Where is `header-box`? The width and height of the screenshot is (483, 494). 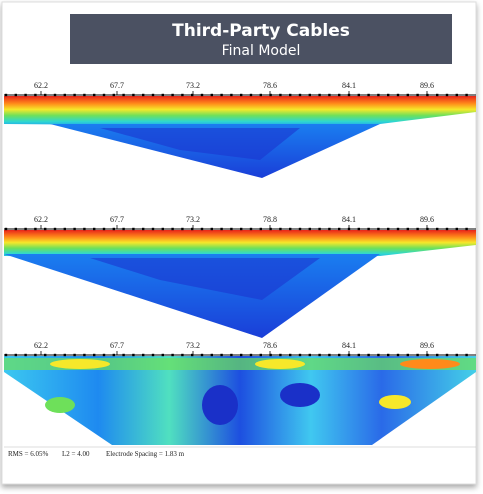
header-box is located at coordinates (261, 39).